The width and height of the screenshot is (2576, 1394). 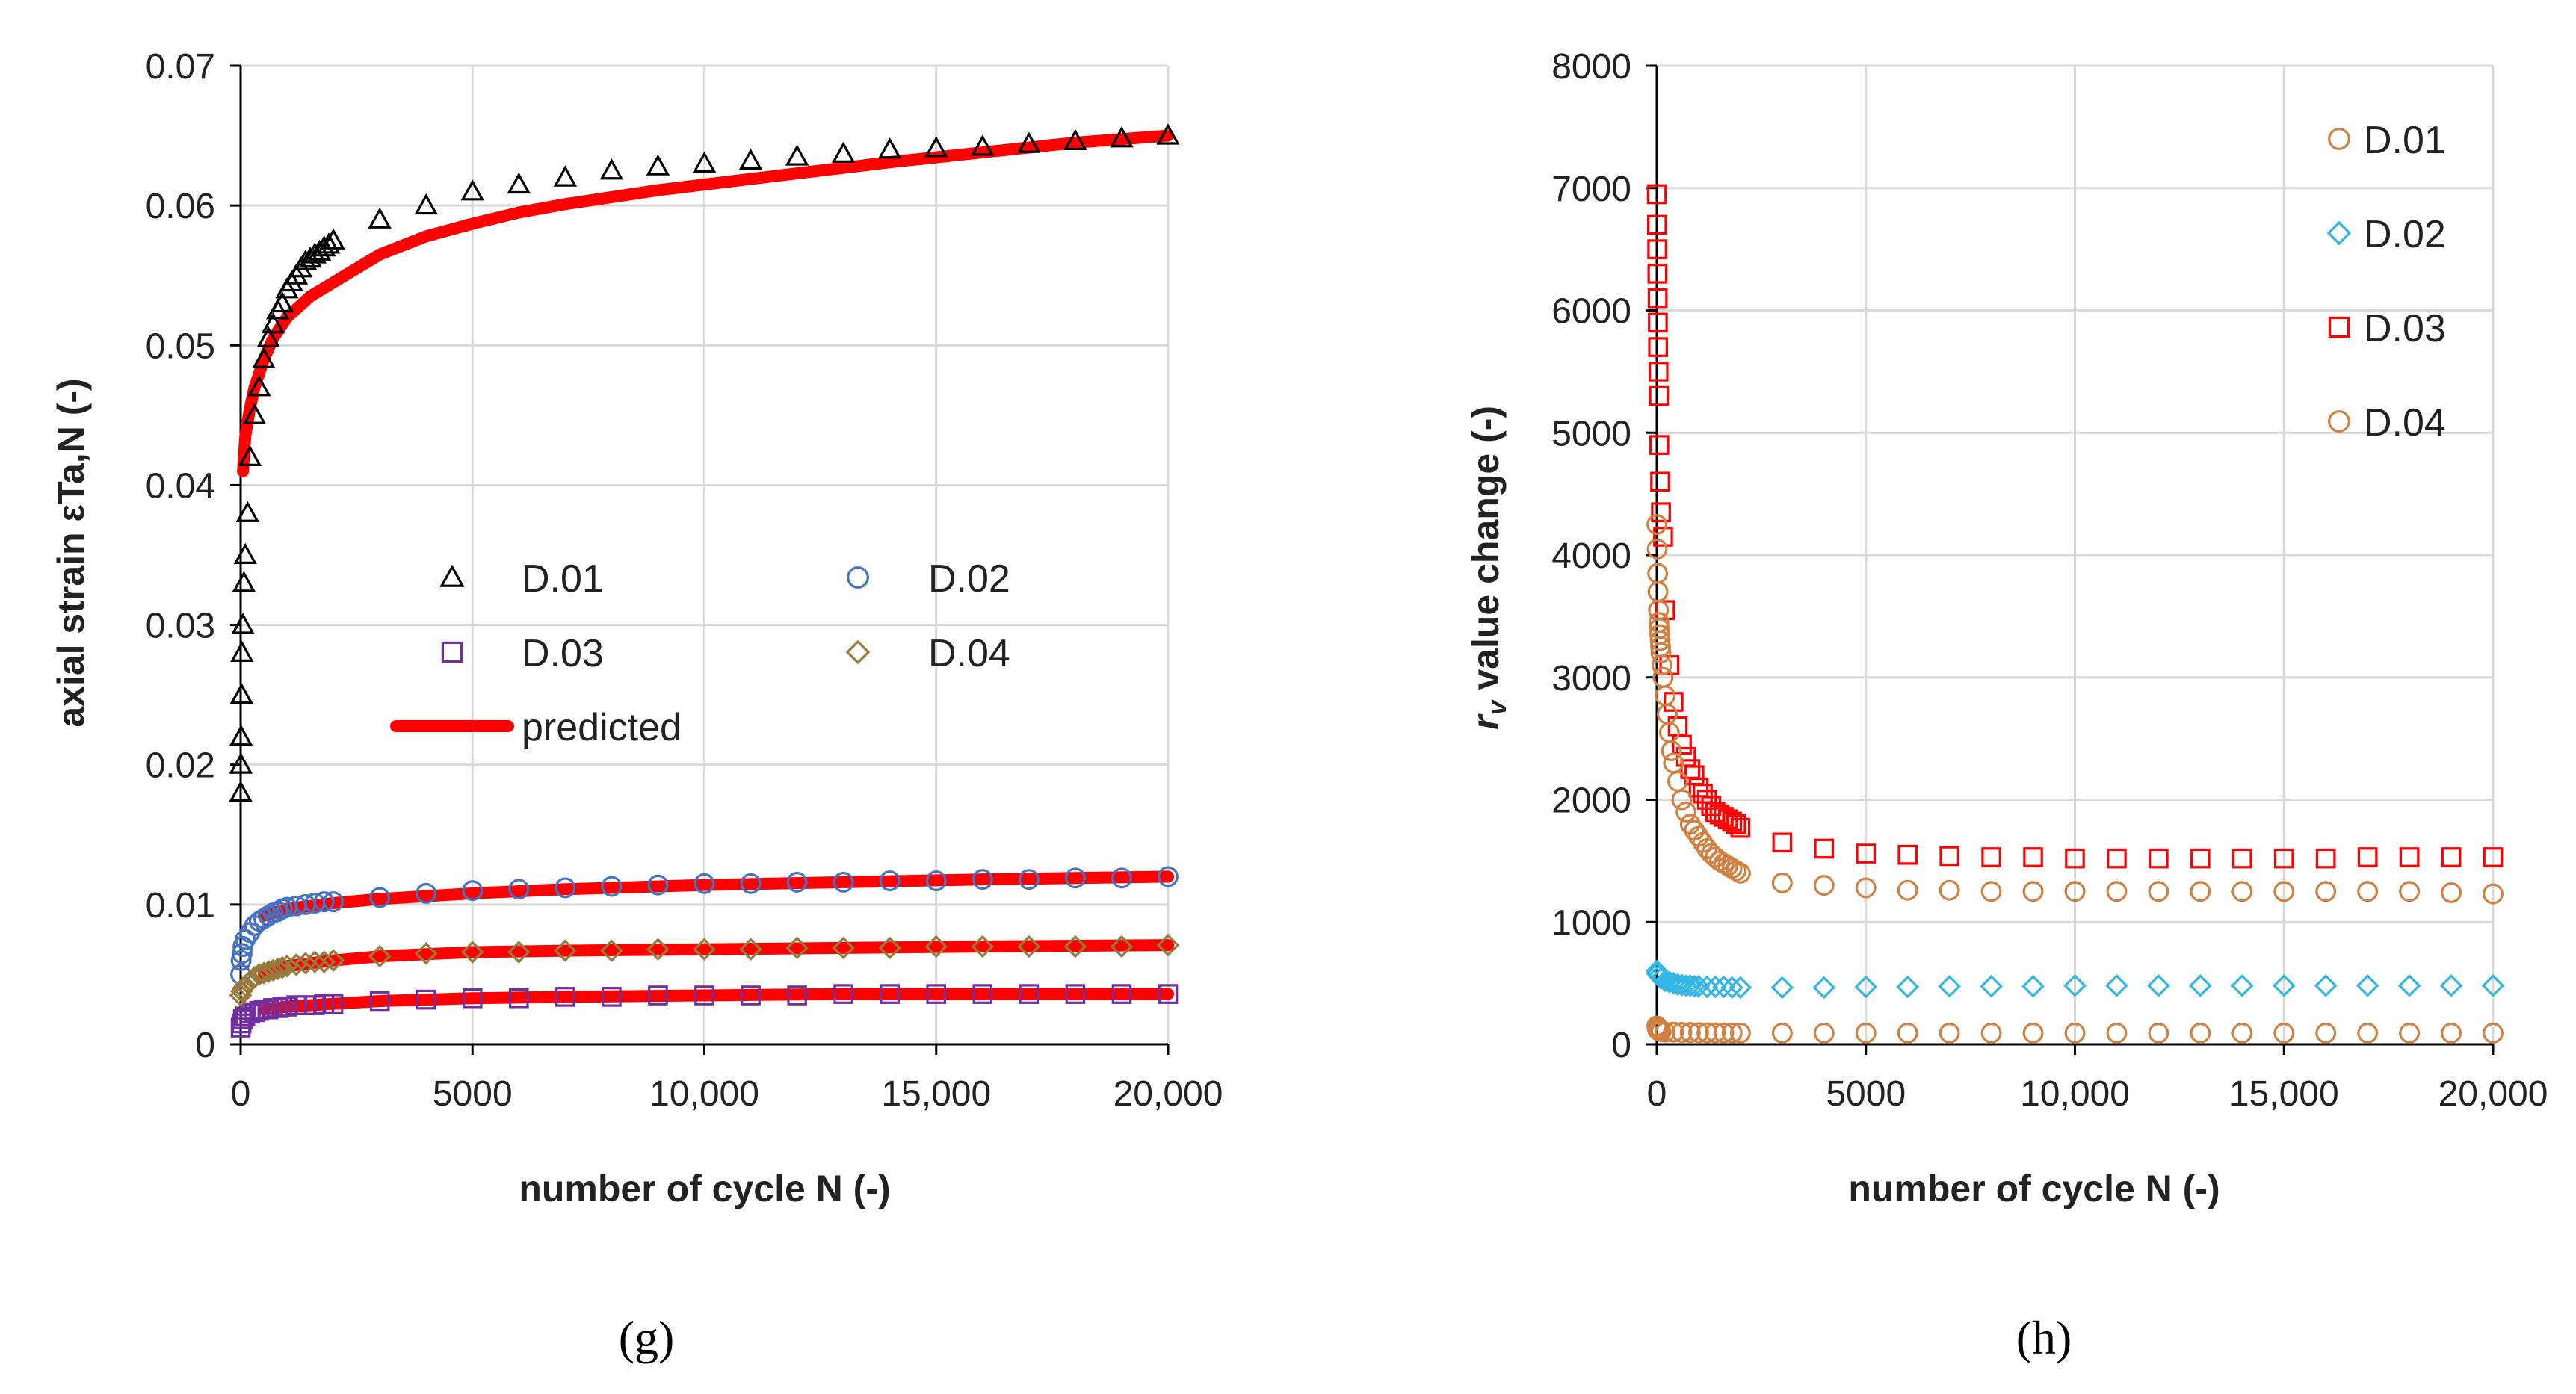 What do you see at coordinates (1591, 433) in the screenshot?
I see `y-tick-label: 5000` at bounding box center [1591, 433].